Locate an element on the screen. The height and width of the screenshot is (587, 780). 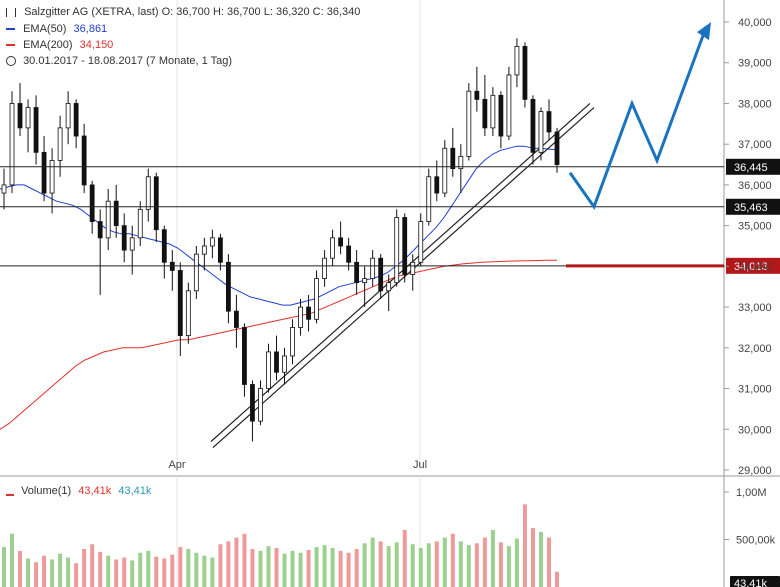
legend-ema50: EMA(50) 36,861 is located at coordinates (56, 29).